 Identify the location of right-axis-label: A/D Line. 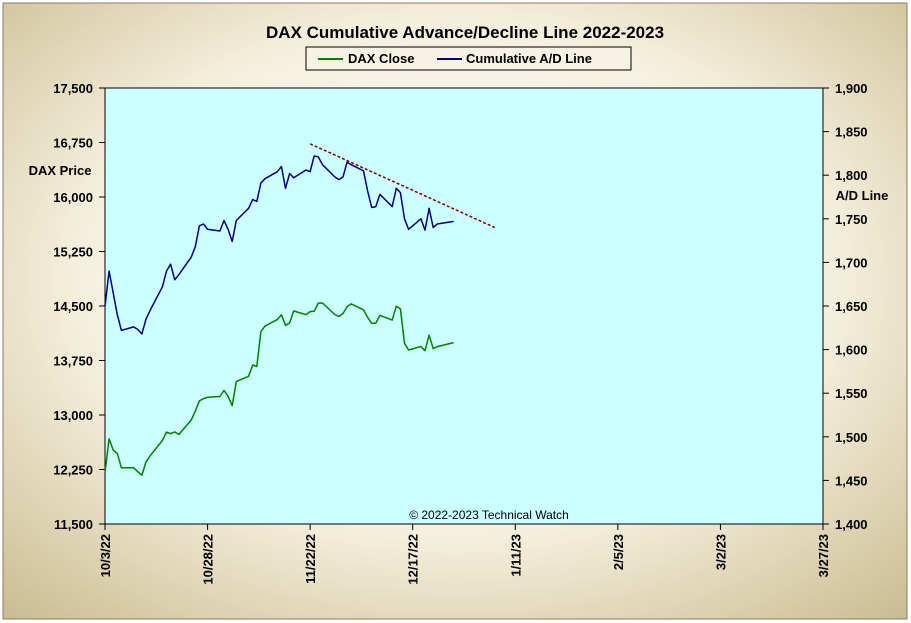
(862, 195).